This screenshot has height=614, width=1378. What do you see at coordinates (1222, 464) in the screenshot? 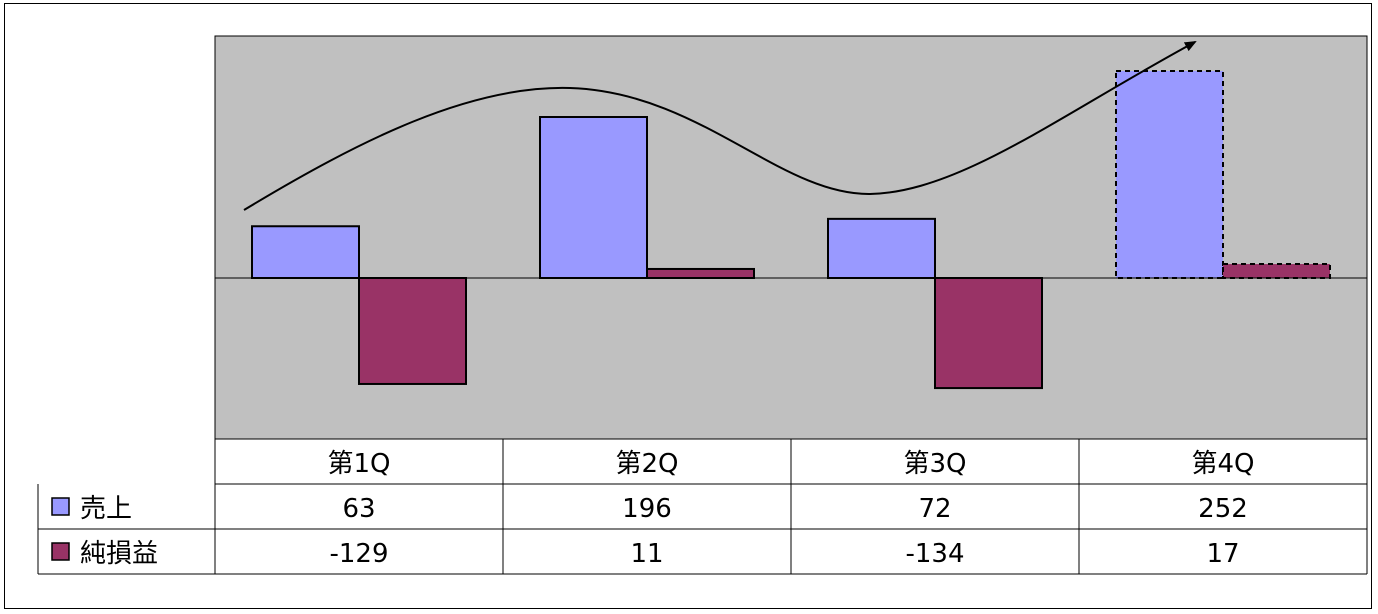
I see `category-label-4: 第4Q` at bounding box center [1222, 464].